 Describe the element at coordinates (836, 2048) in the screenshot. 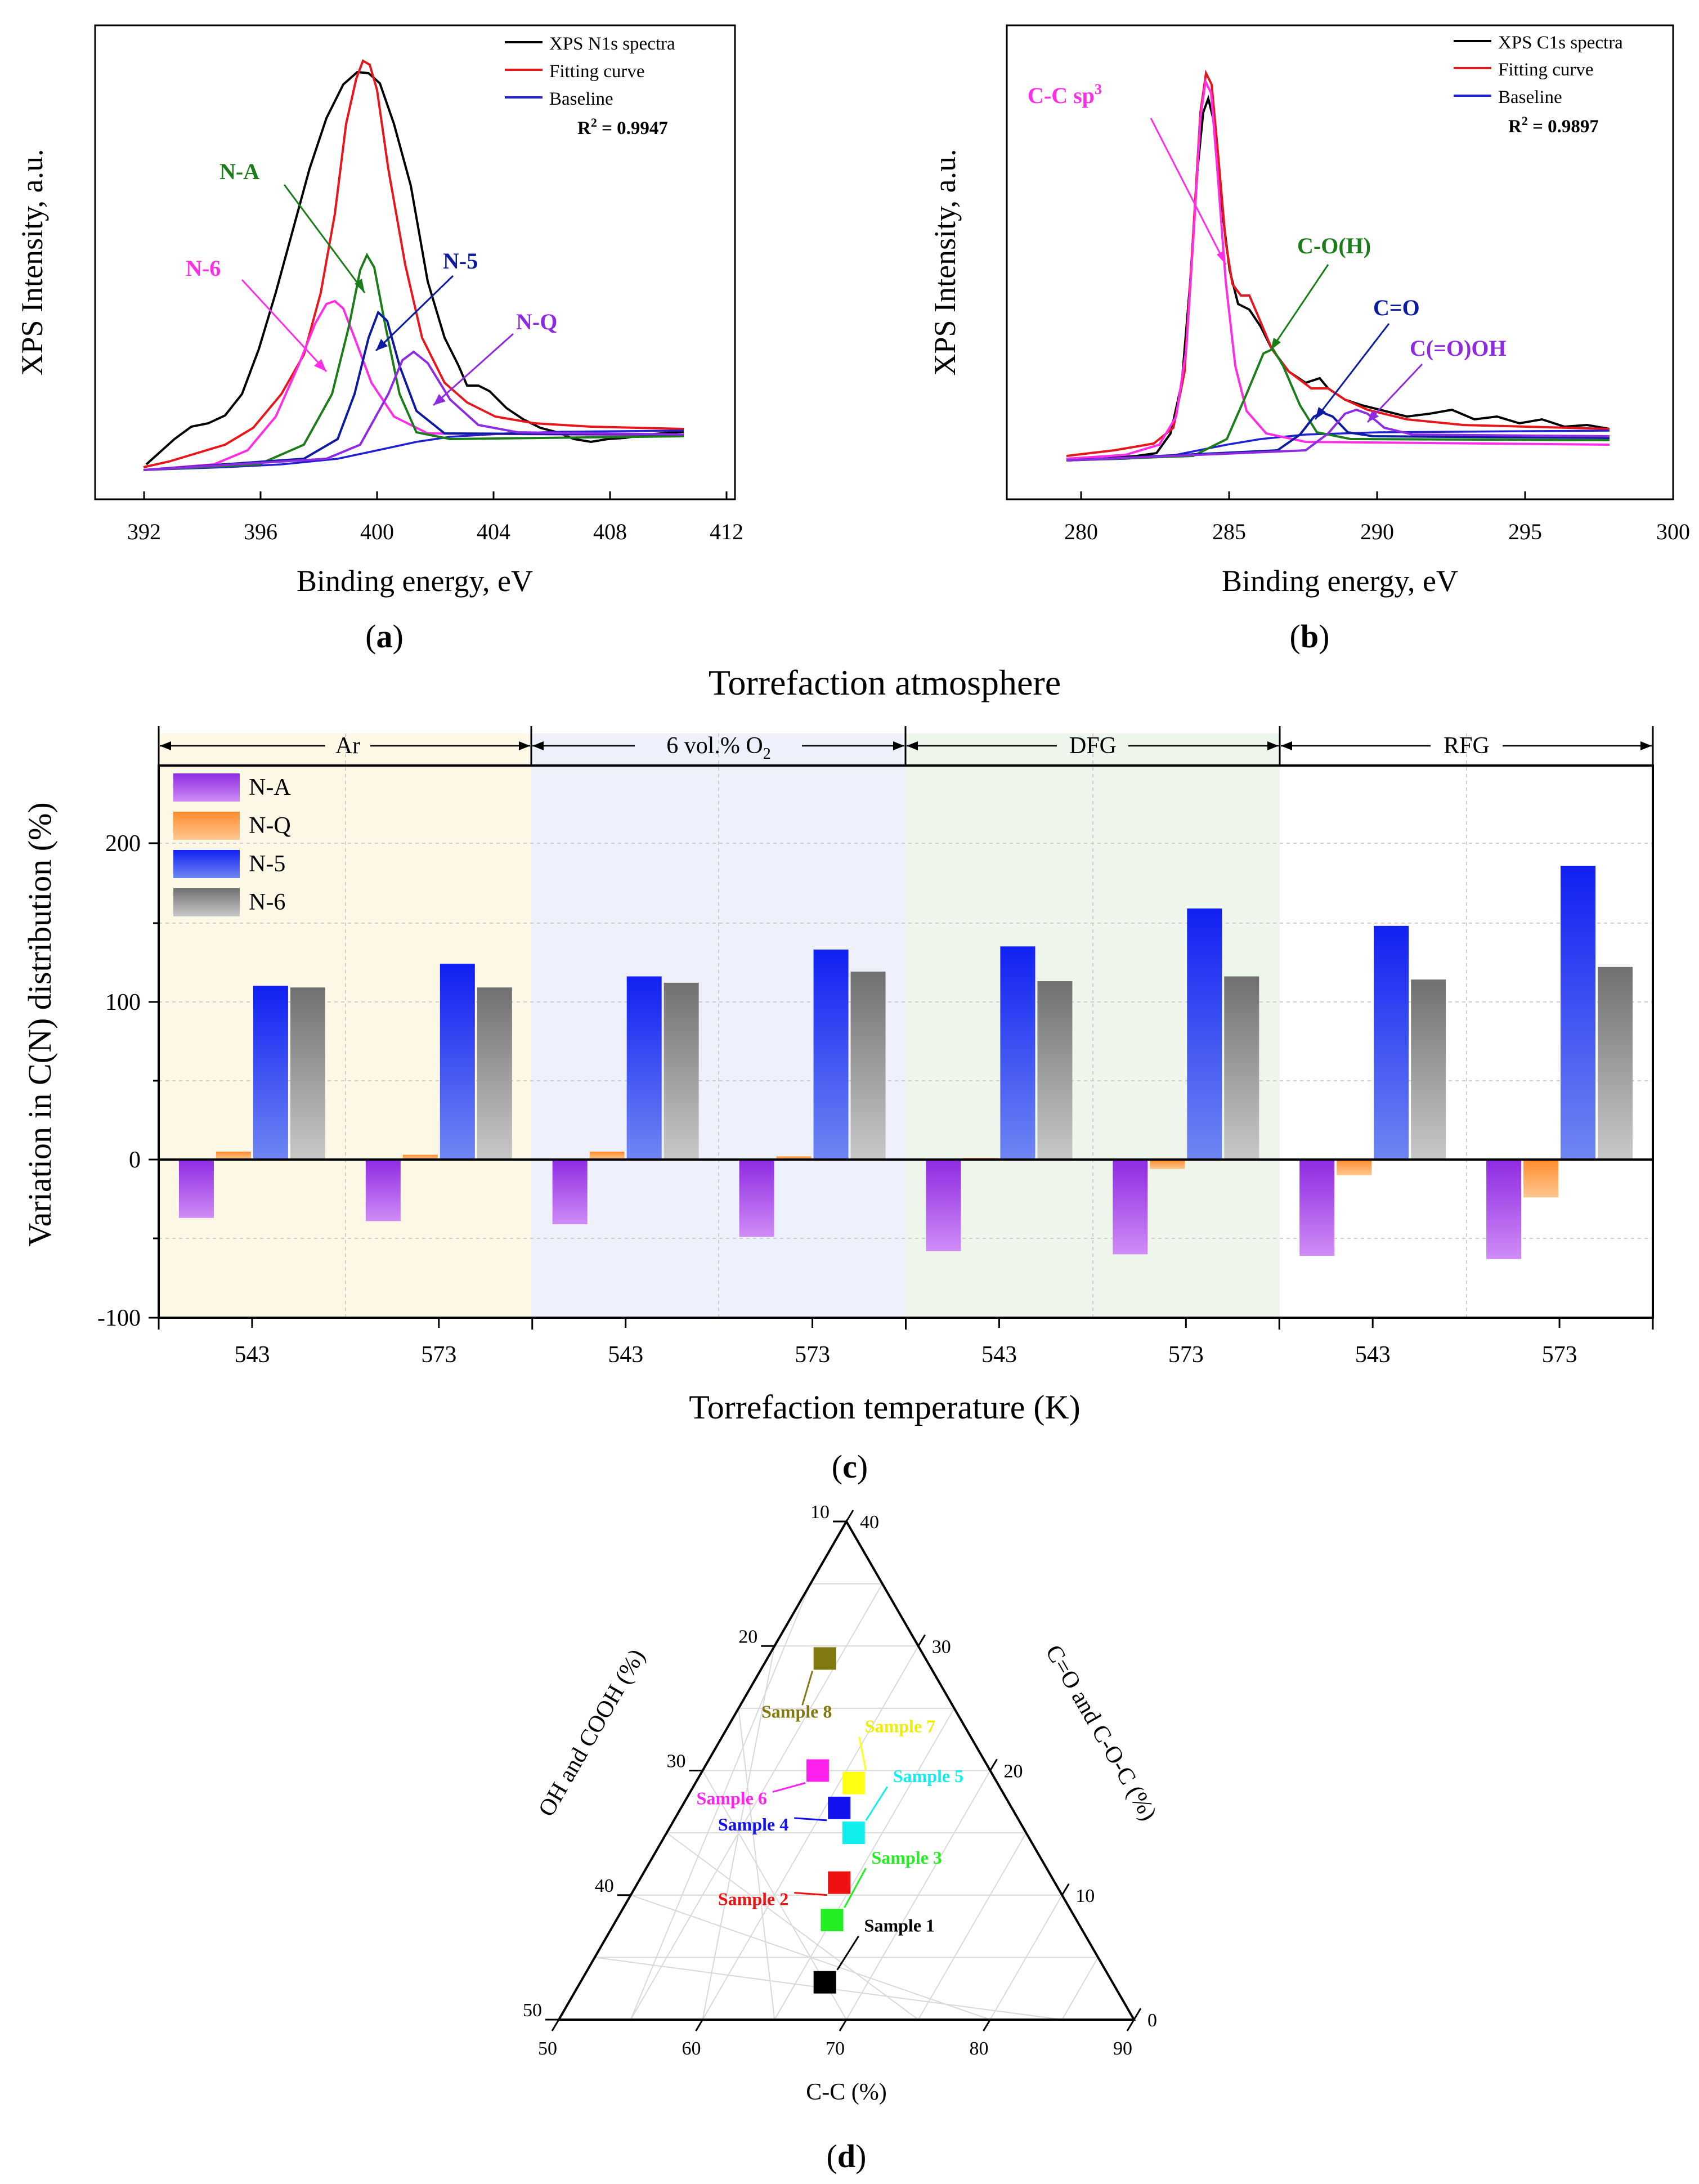

I see `d-tick-label: 70` at that location.